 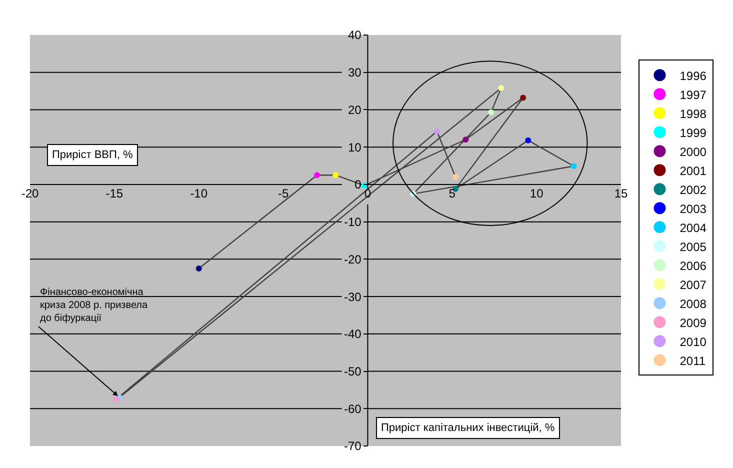 I want to click on y-tick-label: -60, so click(x=353, y=409).